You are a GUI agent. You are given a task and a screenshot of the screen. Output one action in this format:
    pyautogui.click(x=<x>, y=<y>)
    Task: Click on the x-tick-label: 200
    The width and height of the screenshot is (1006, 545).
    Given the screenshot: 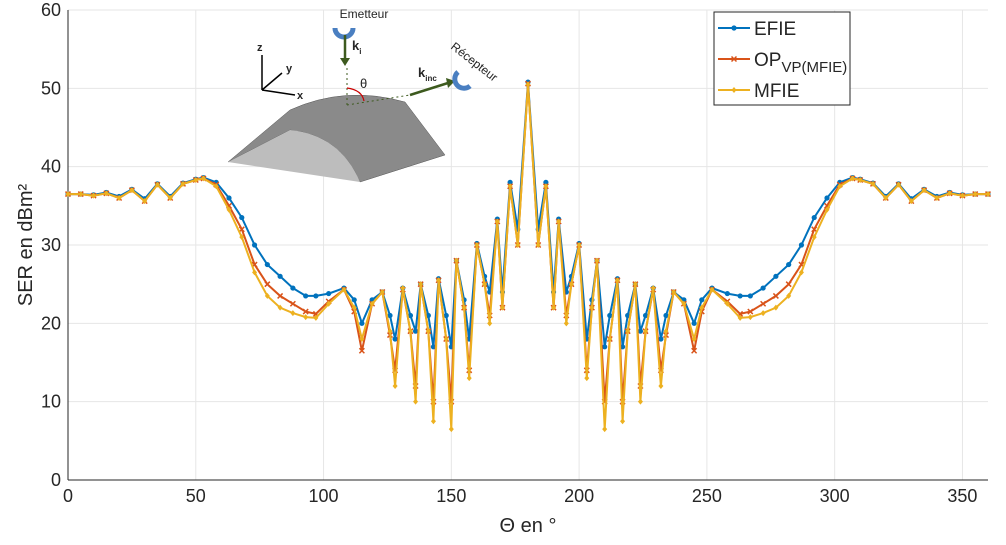 What is the action you would take?
    pyautogui.click(x=579, y=496)
    